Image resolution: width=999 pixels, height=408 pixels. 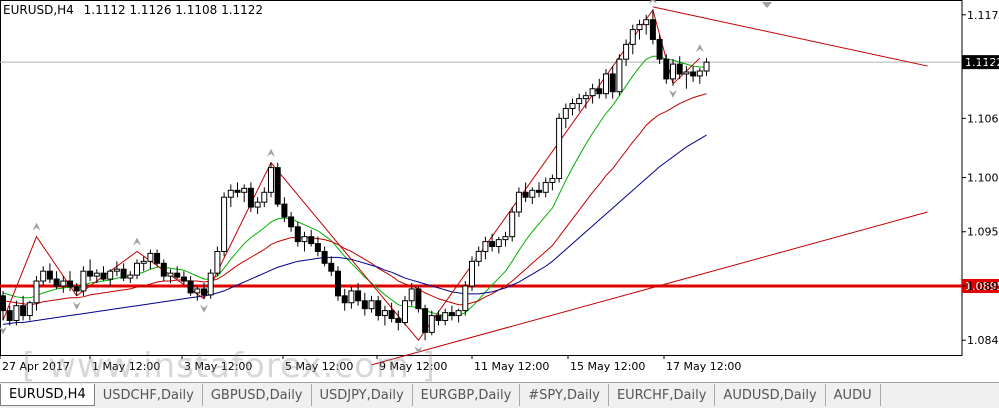 What do you see at coordinates (47, 395) in the screenshot?
I see `chart-tab: EURUSD,H4` at bounding box center [47, 395].